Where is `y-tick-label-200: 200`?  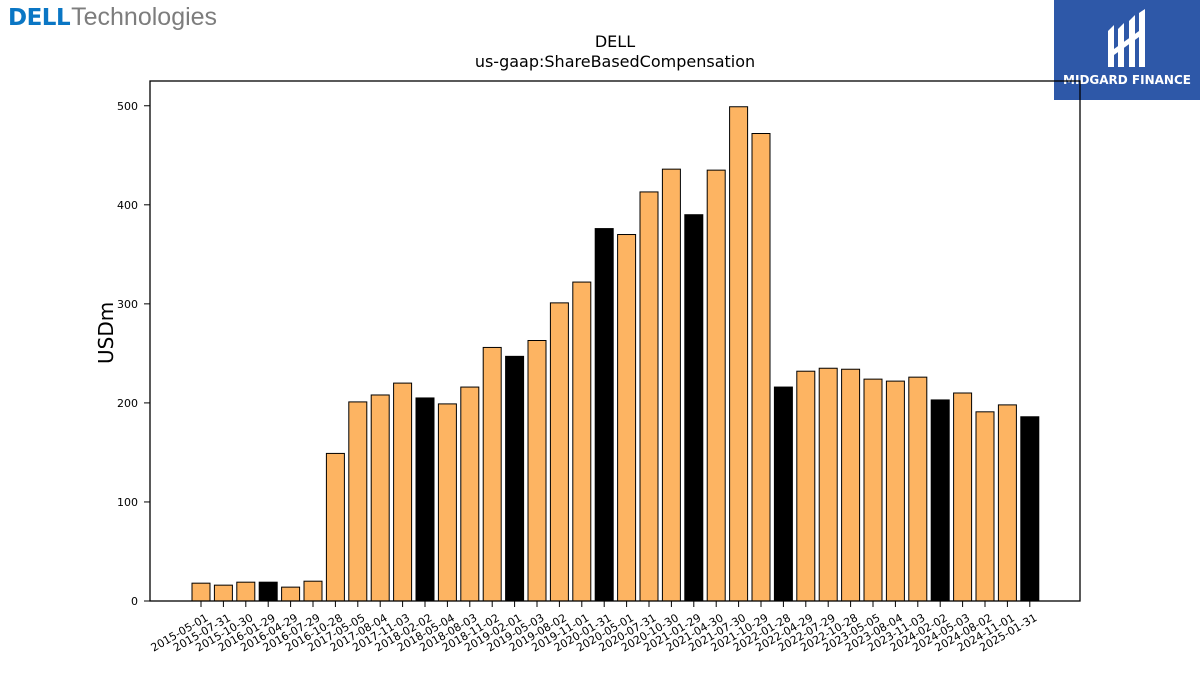
y-tick-label-200: 200 is located at coordinates (127, 403).